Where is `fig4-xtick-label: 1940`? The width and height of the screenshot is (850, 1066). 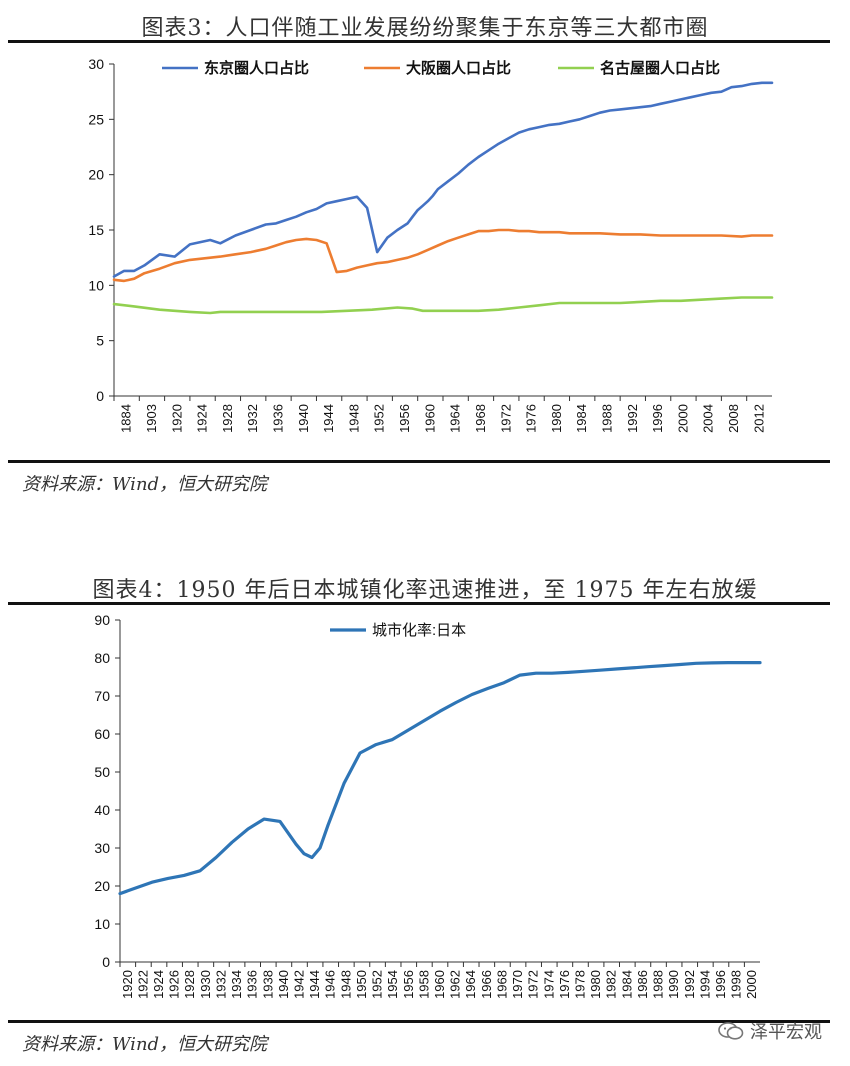
fig4-xtick-label: 1940 is located at coordinates (283, 984).